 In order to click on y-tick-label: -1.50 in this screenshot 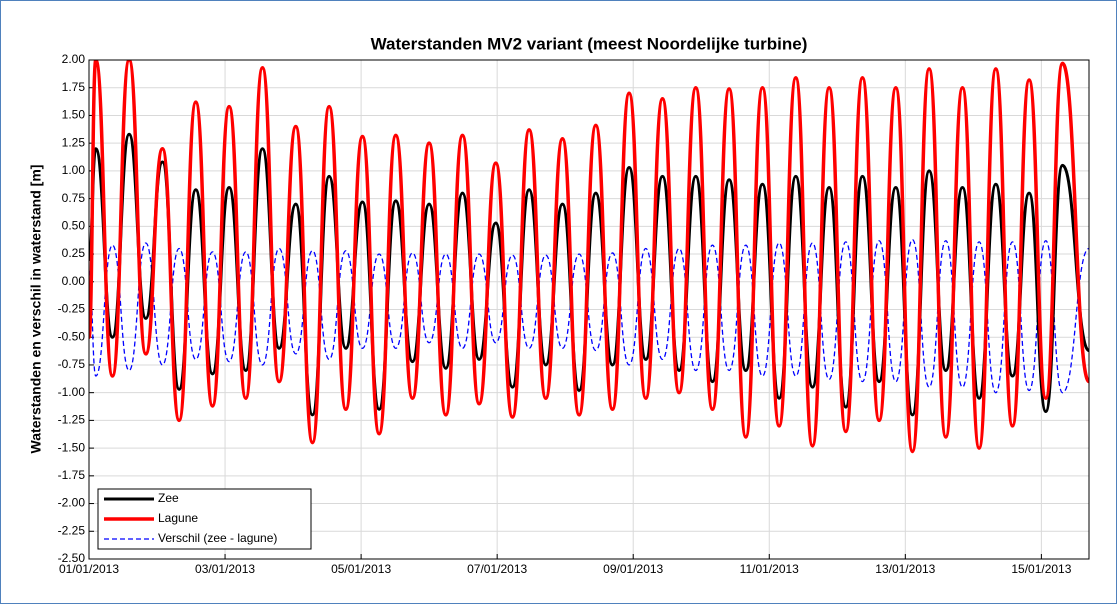, I will do `click(72, 447)`.